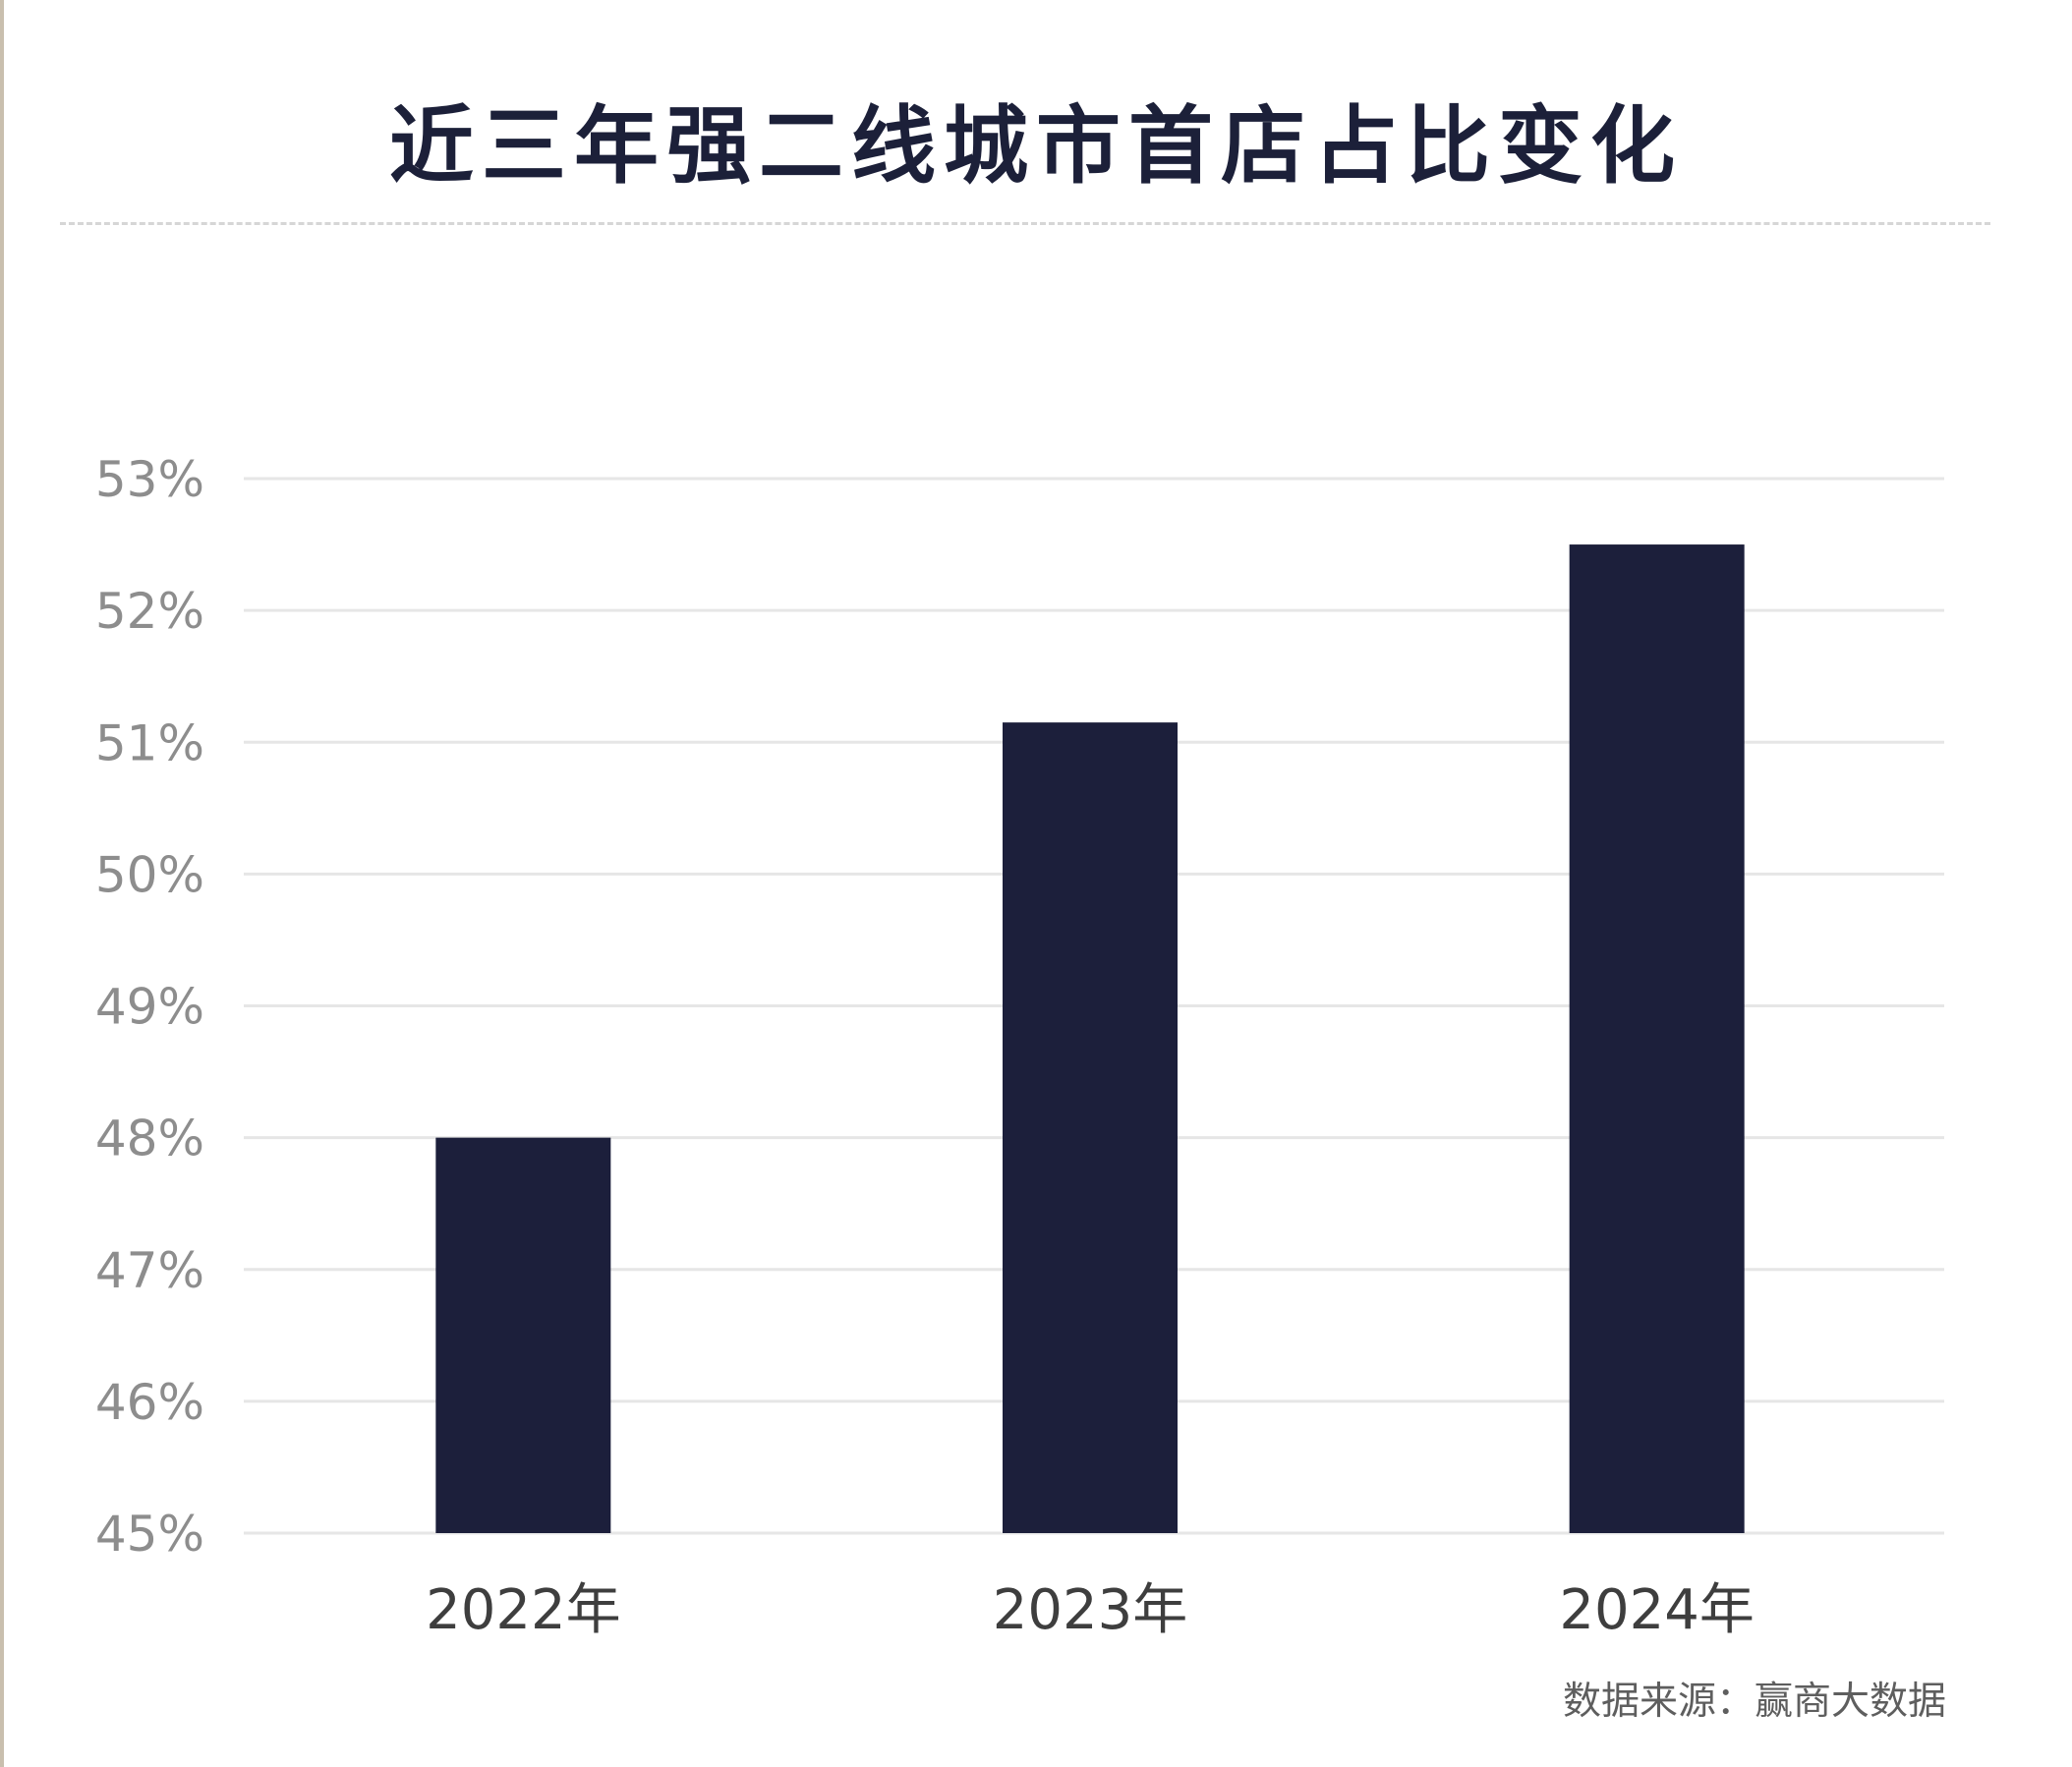  What do you see at coordinates (1657, 1610) in the screenshot?
I see `x-tick-label: 2024年` at bounding box center [1657, 1610].